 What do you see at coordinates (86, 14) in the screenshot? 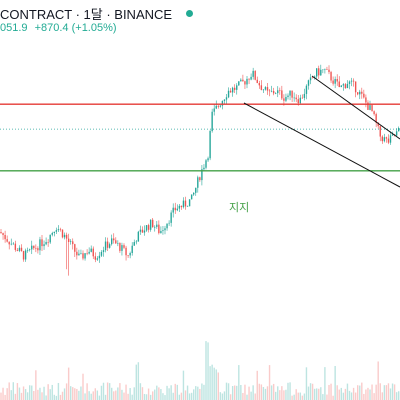
I see `symbol-title: CONTRACT · 1달 · BINANCE` at bounding box center [86, 14].